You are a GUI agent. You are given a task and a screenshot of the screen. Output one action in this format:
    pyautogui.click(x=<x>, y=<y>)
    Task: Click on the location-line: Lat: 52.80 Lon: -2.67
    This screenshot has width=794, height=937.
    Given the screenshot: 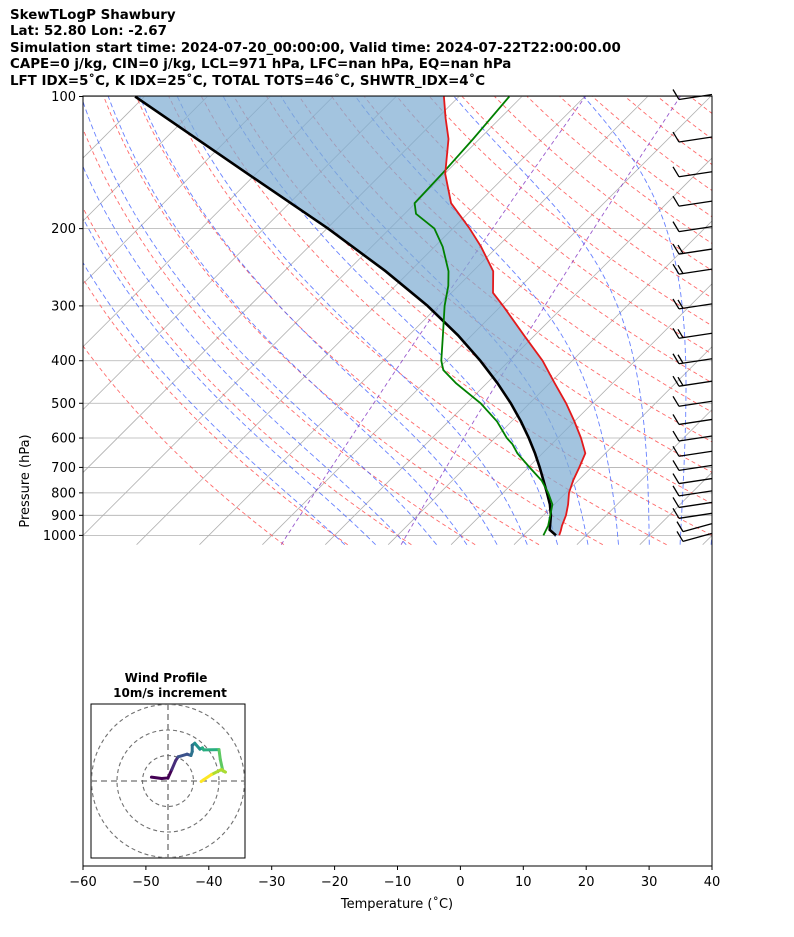 What is the action you would take?
    pyautogui.click(x=88, y=32)
    